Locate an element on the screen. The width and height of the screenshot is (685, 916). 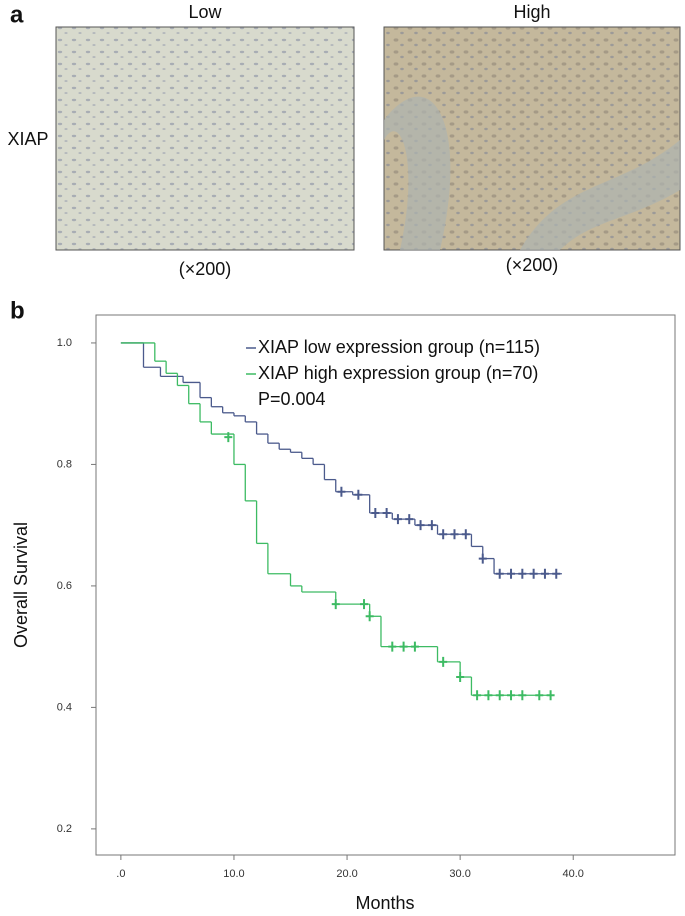
column-label: High is located at coordinates (531, 12).